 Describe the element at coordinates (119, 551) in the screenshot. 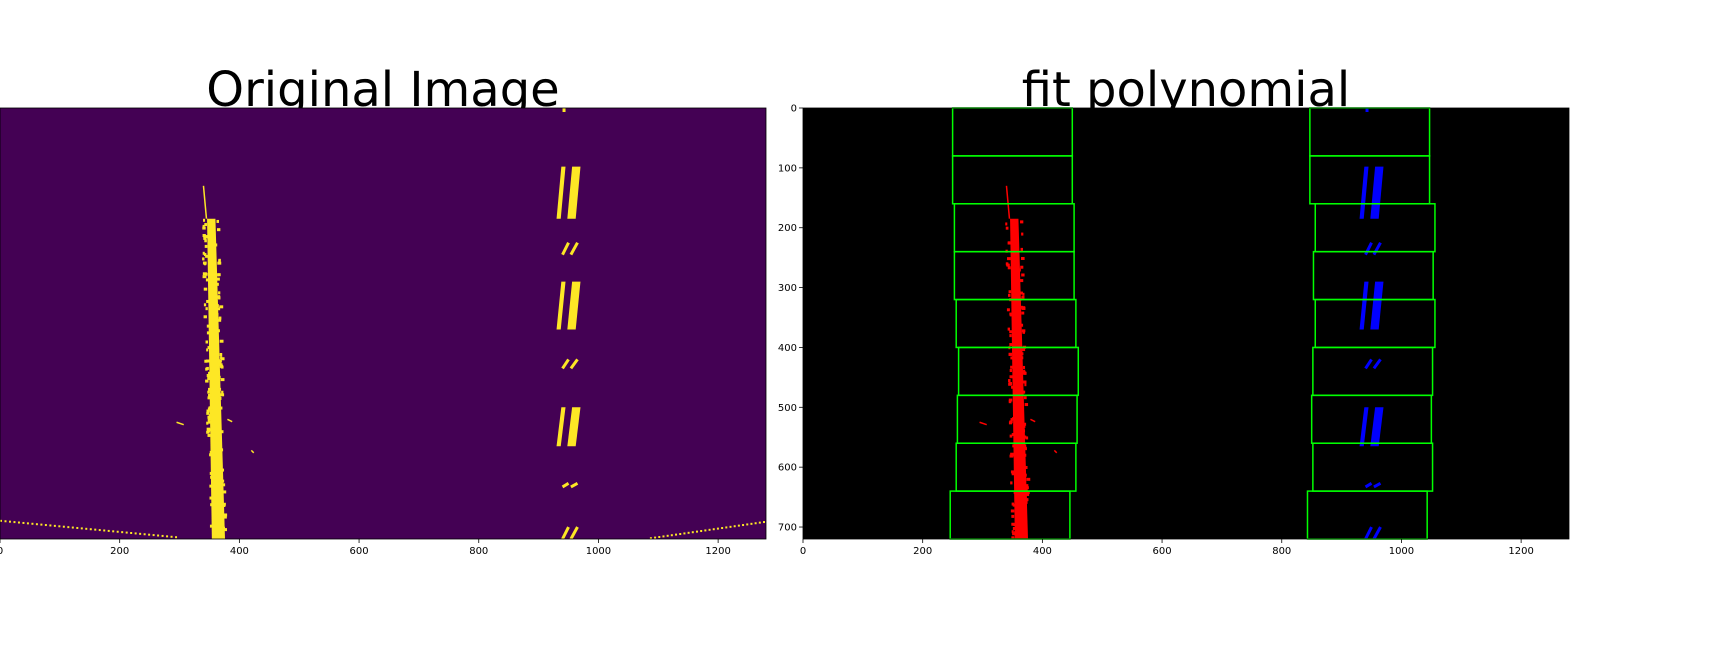

I see `original-xtick-label: 200` at that location.